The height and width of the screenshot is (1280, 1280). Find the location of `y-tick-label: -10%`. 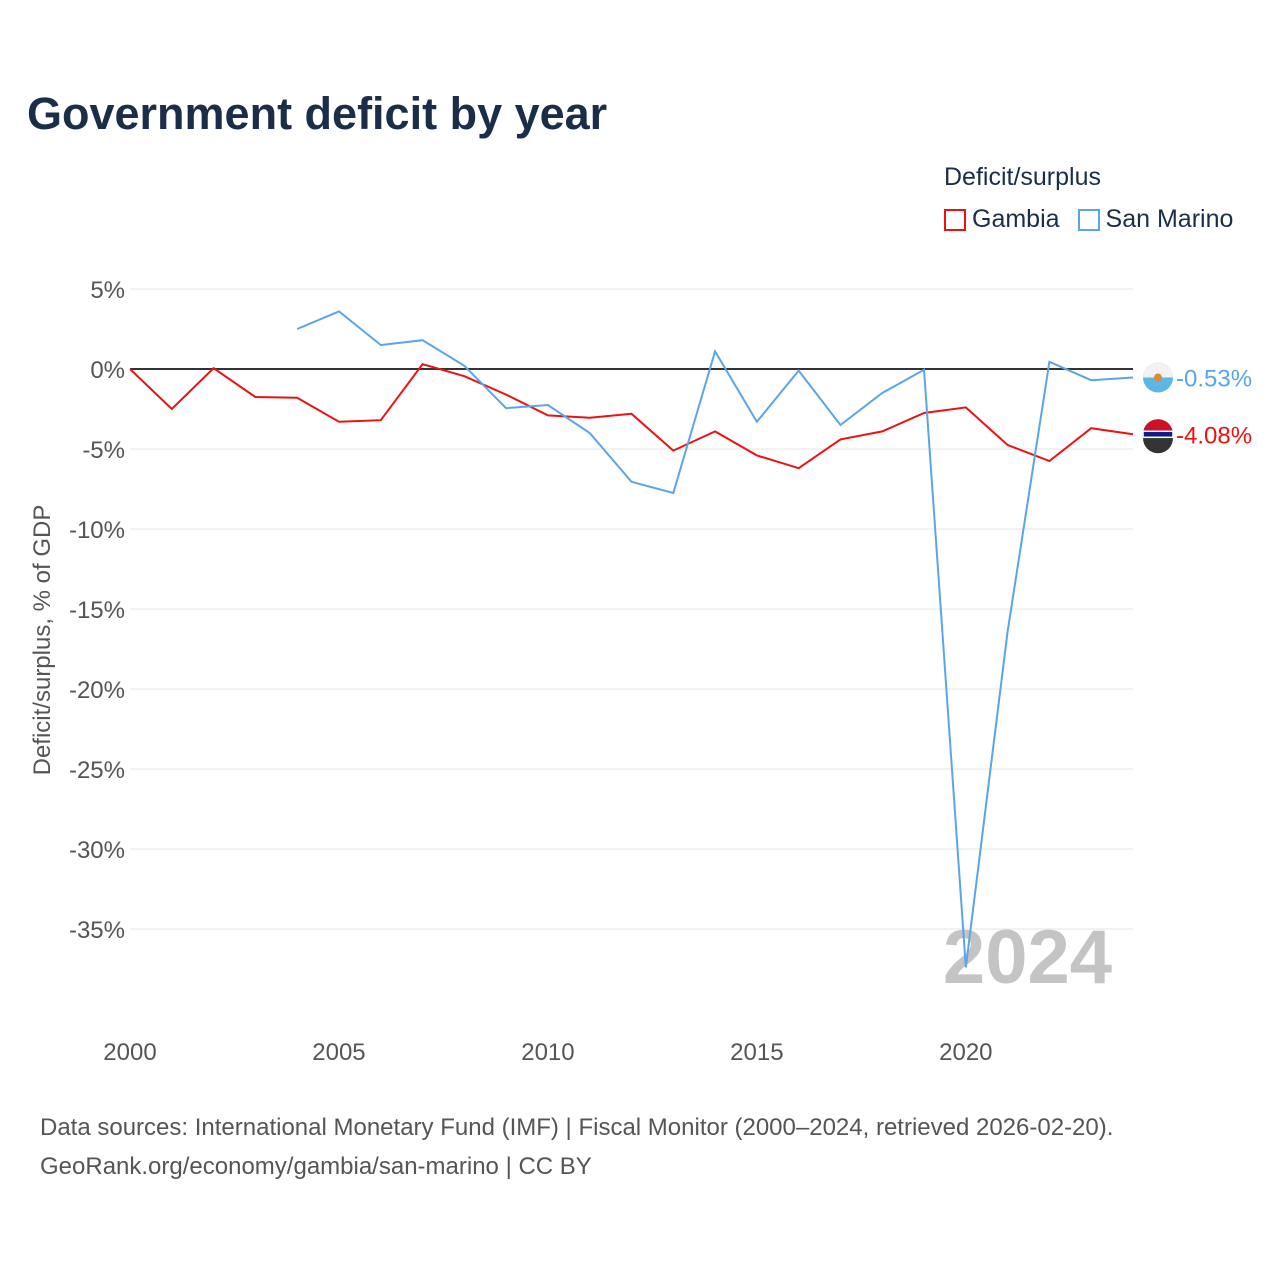

y-tick-label: -10% is located at coordinates (97, 530).